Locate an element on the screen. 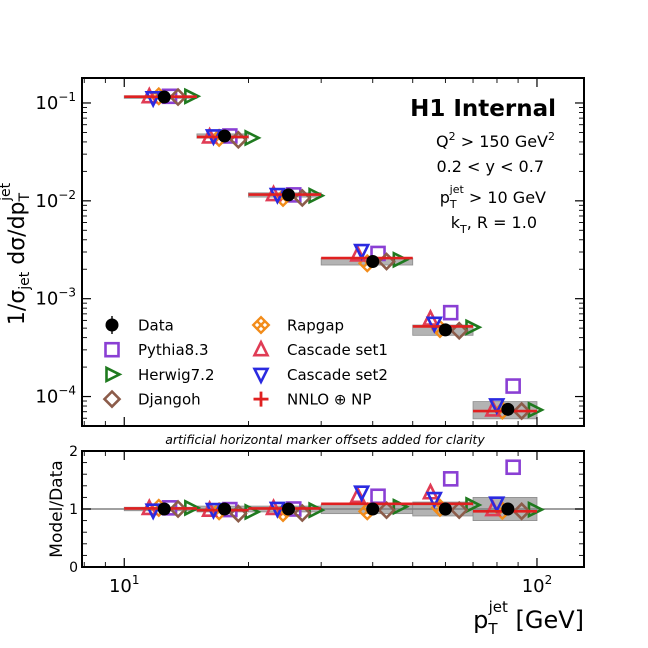 The width and height of the screenshot is (648, 648). cut-kt: kT, R = 1.0 is located at coordinates (494, 224).